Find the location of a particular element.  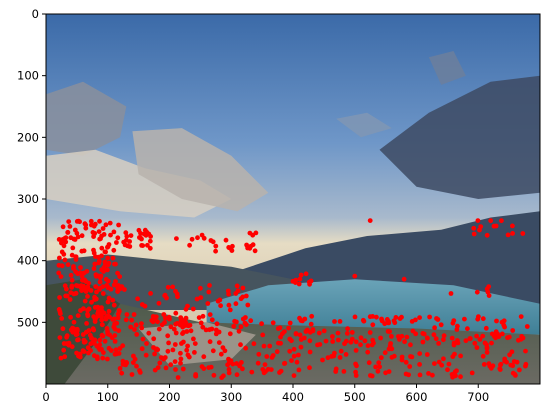

cloud-mid-right is located at coordinates (364, 125).